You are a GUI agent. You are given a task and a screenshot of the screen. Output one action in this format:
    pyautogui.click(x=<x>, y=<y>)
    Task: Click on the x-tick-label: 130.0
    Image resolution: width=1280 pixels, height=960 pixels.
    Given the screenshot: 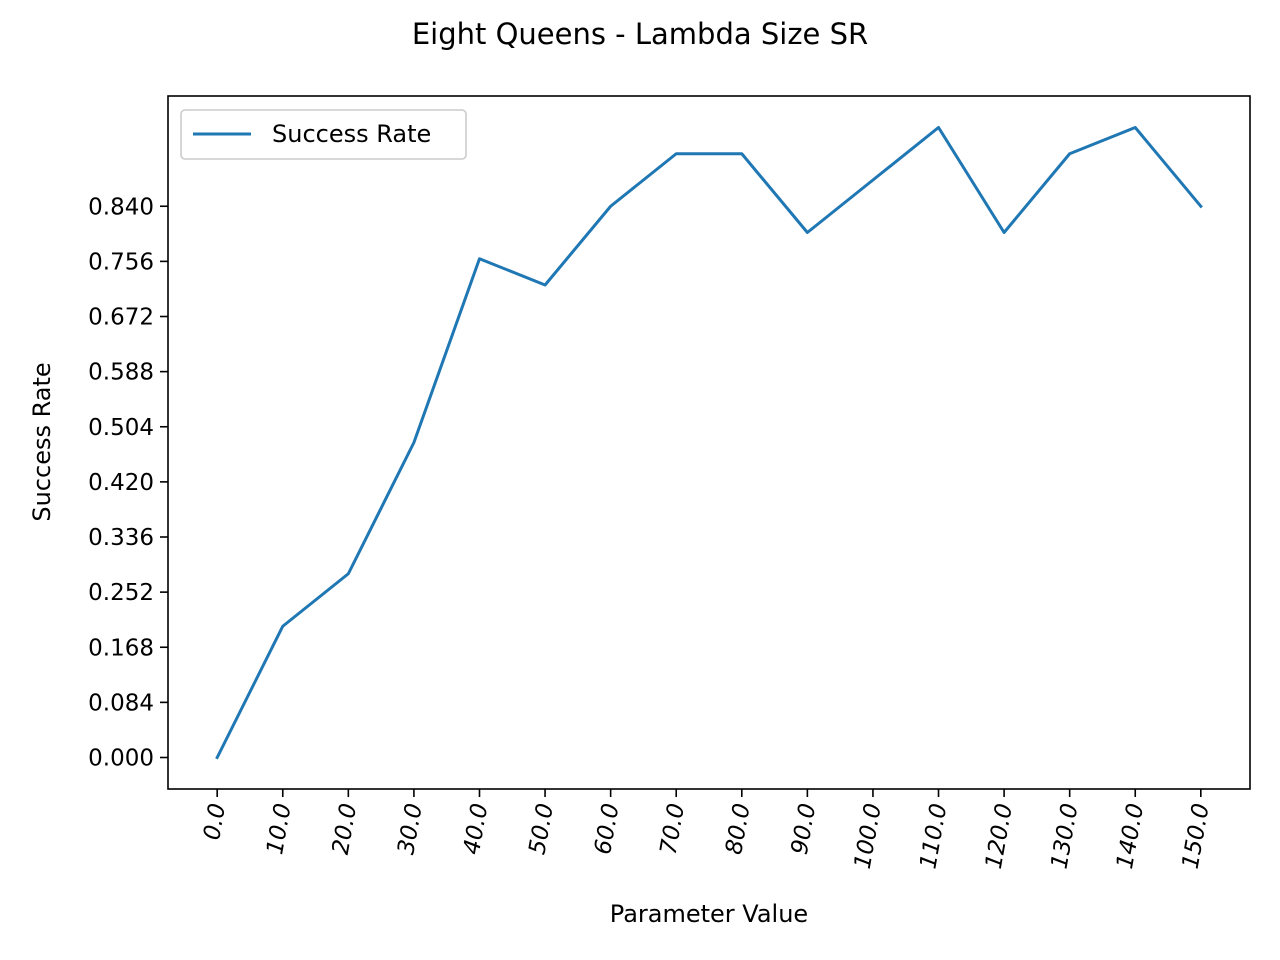 What is the action you would take?
    pyautogui.click(x=1065, y=836)
    